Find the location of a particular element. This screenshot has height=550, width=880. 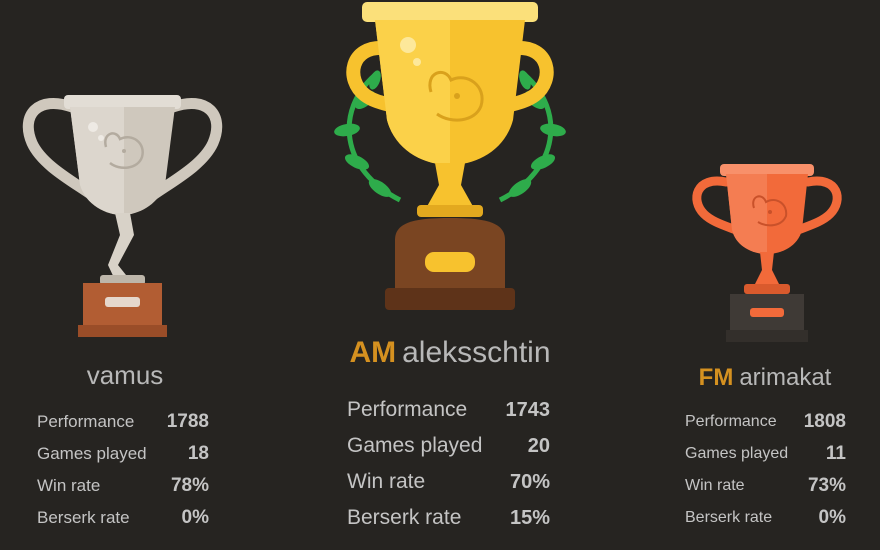

stat-value: 1743 is located at coordinates (528, 409).